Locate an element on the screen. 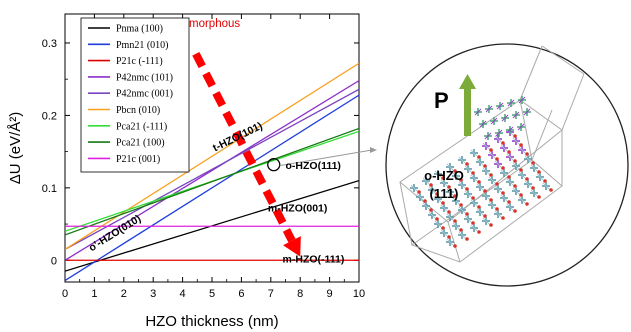 This screenshot has width=631, height=332. annotation-label: m-HZO(-111) is located at coordinates (314, 259).